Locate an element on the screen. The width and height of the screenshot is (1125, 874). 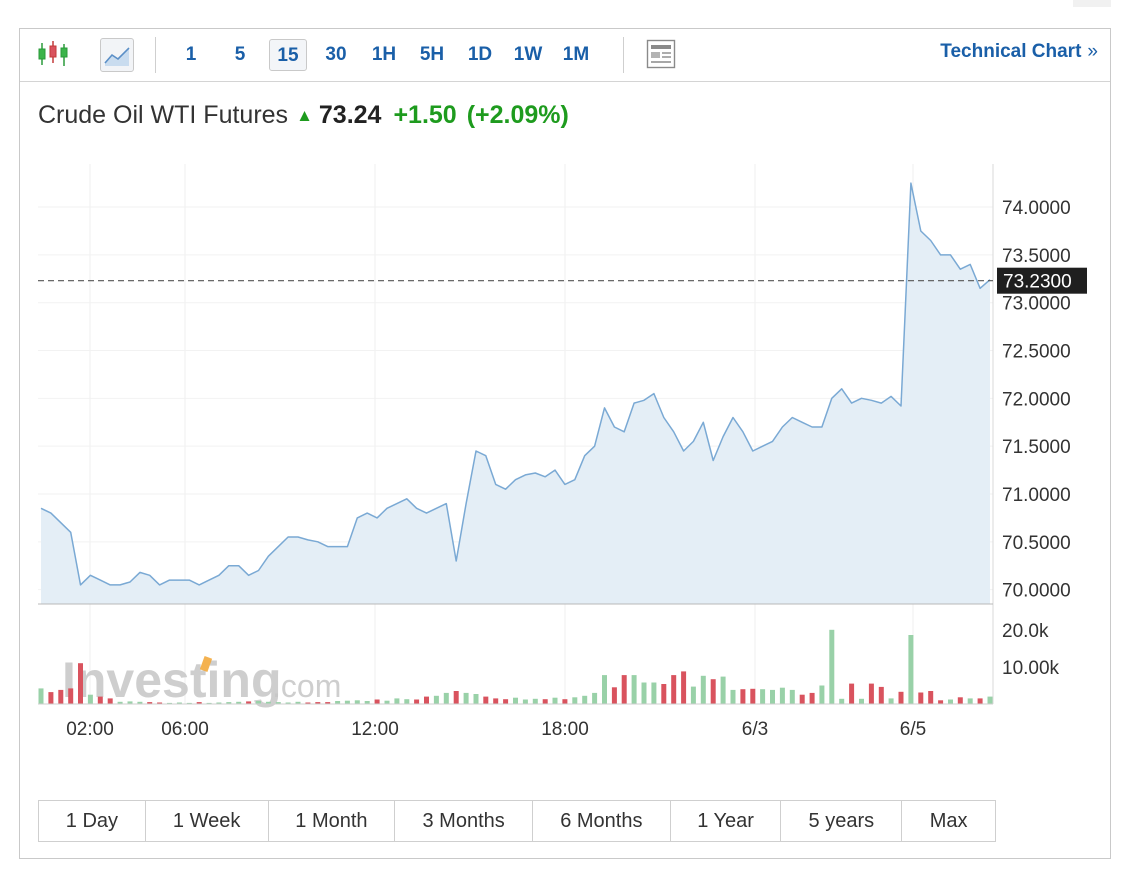
technical-chart-link: Technical Chart» is located at coordinates (1019, 52).